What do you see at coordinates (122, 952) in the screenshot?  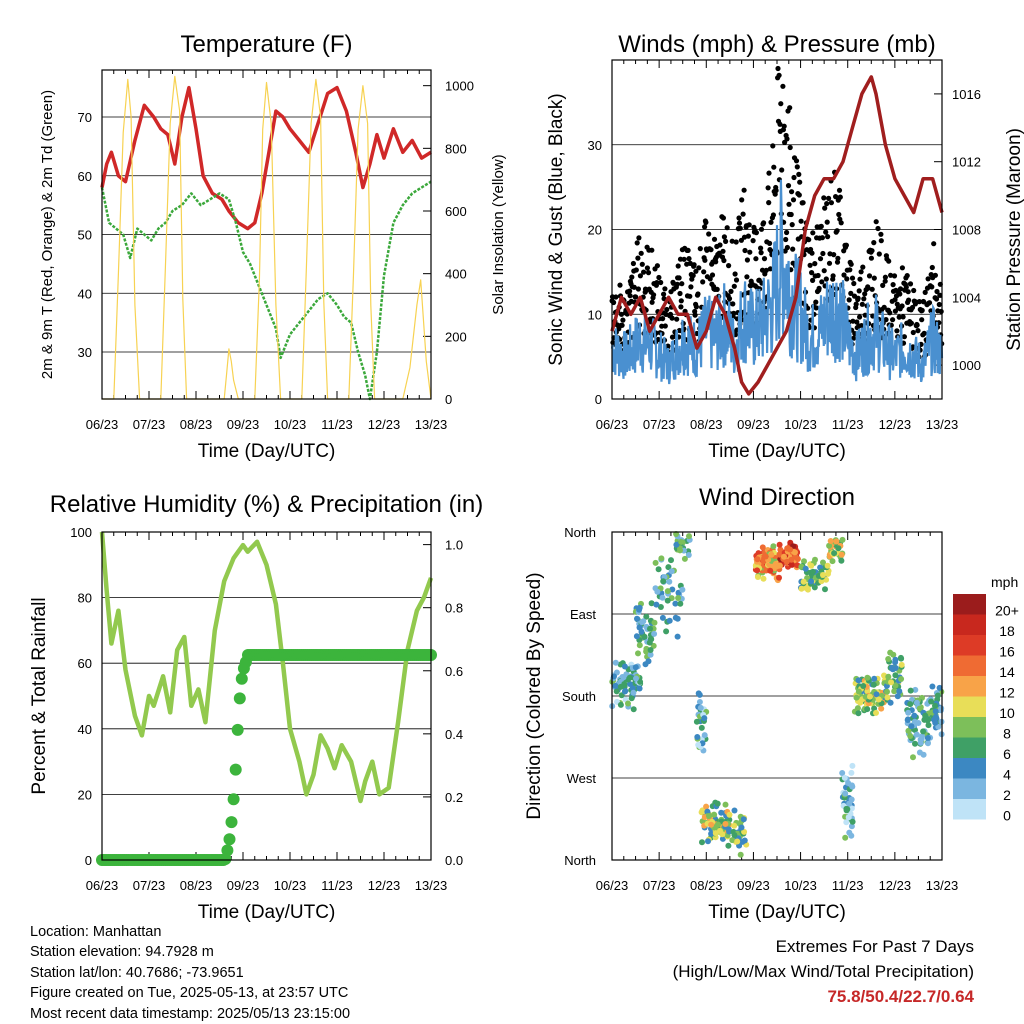 I see `station-elevation: Station elevation: 94.7928 m` at bounding box center [122, 952].